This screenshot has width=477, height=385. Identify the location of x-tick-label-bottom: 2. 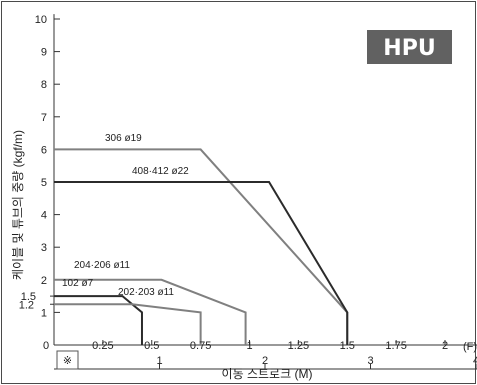
(265, 361).